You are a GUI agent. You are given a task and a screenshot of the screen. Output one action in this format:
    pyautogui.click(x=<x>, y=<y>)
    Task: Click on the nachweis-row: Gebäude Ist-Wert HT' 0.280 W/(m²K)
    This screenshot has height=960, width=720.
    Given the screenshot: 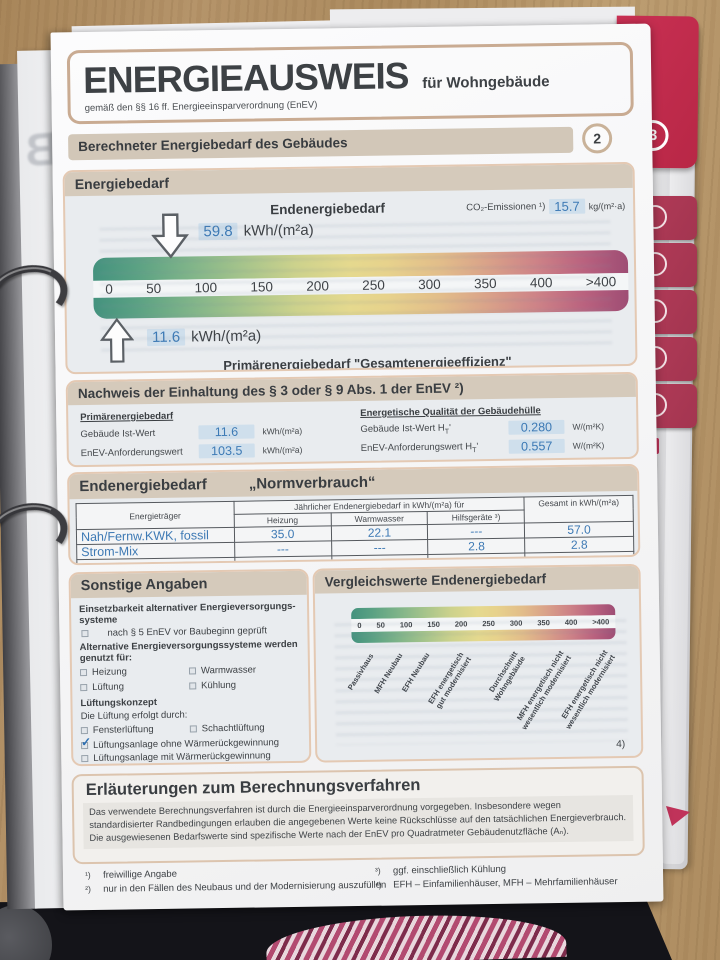 What is the action you would take?
    pyautogui.click(x=482, y=428)
    